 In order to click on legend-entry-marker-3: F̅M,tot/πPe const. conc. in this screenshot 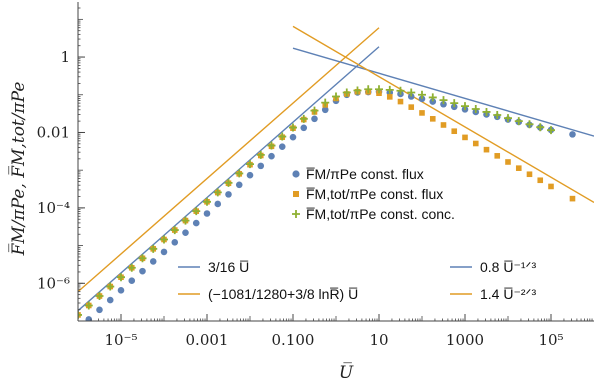, I will do `click(373, 214)`.